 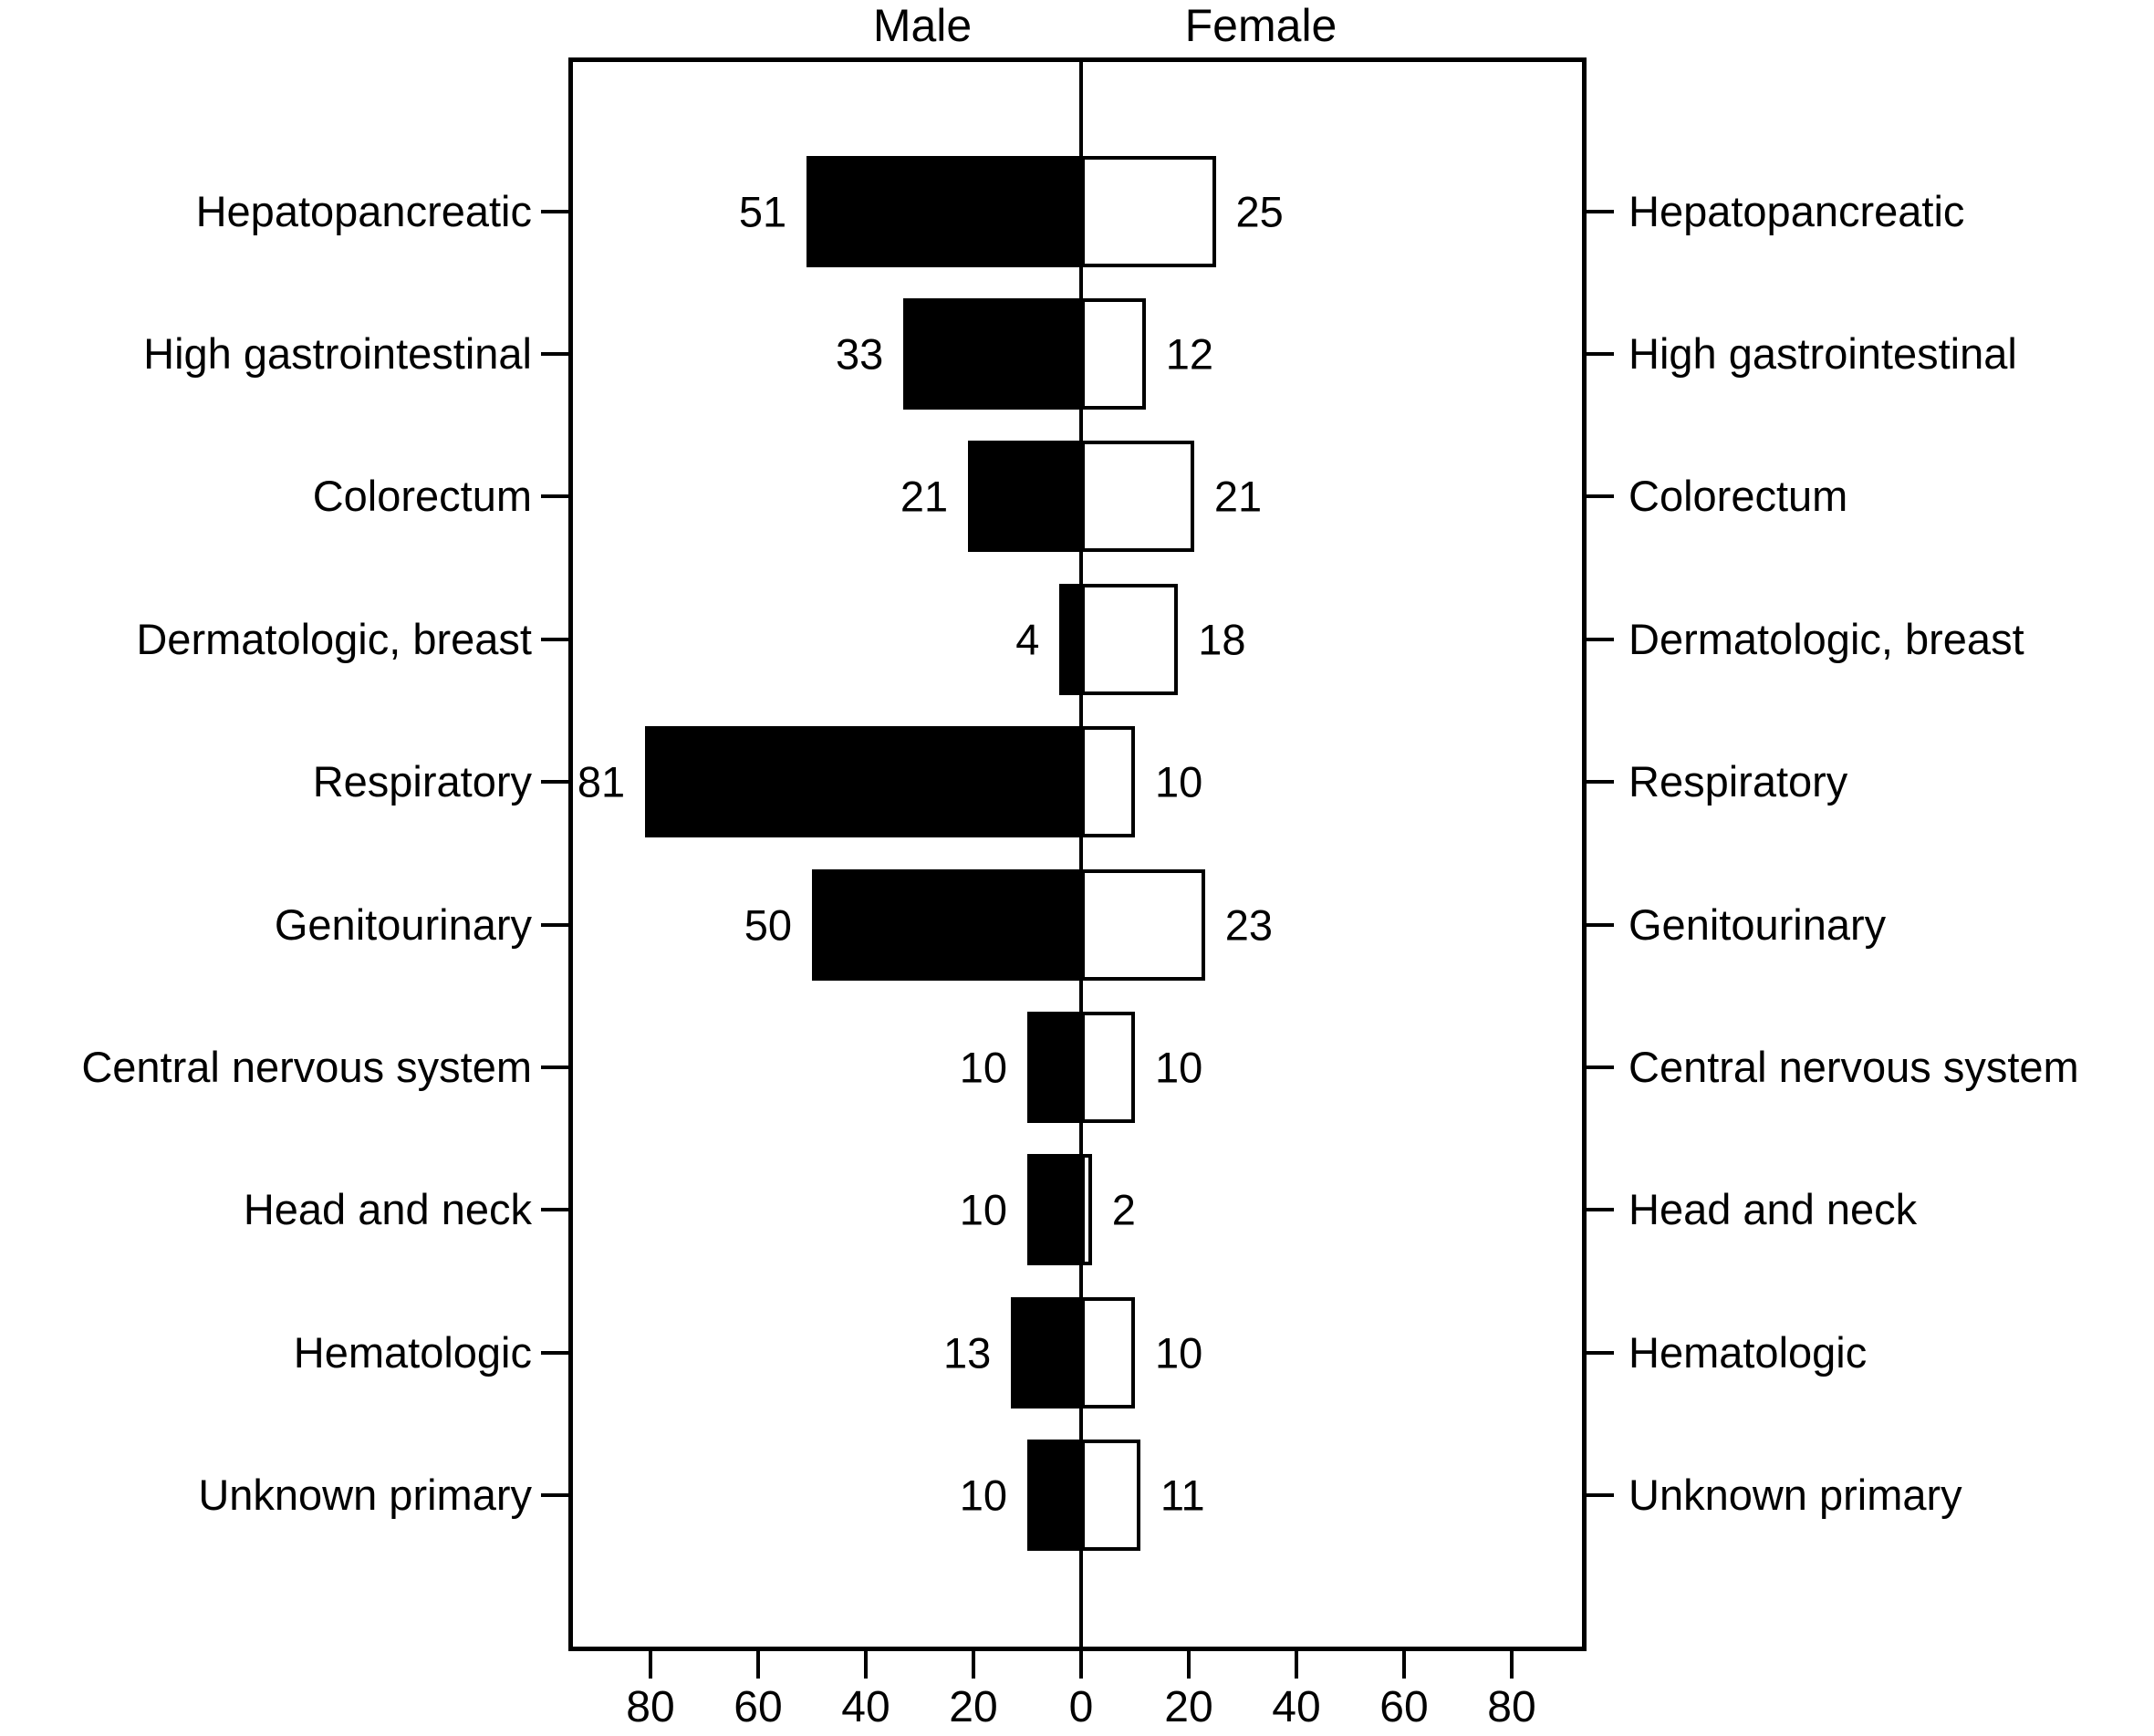 What do you see at coordinates (968, 1352) in the screenshot?
I see `male-value-label: 13` at bounding box center [968, 1352].